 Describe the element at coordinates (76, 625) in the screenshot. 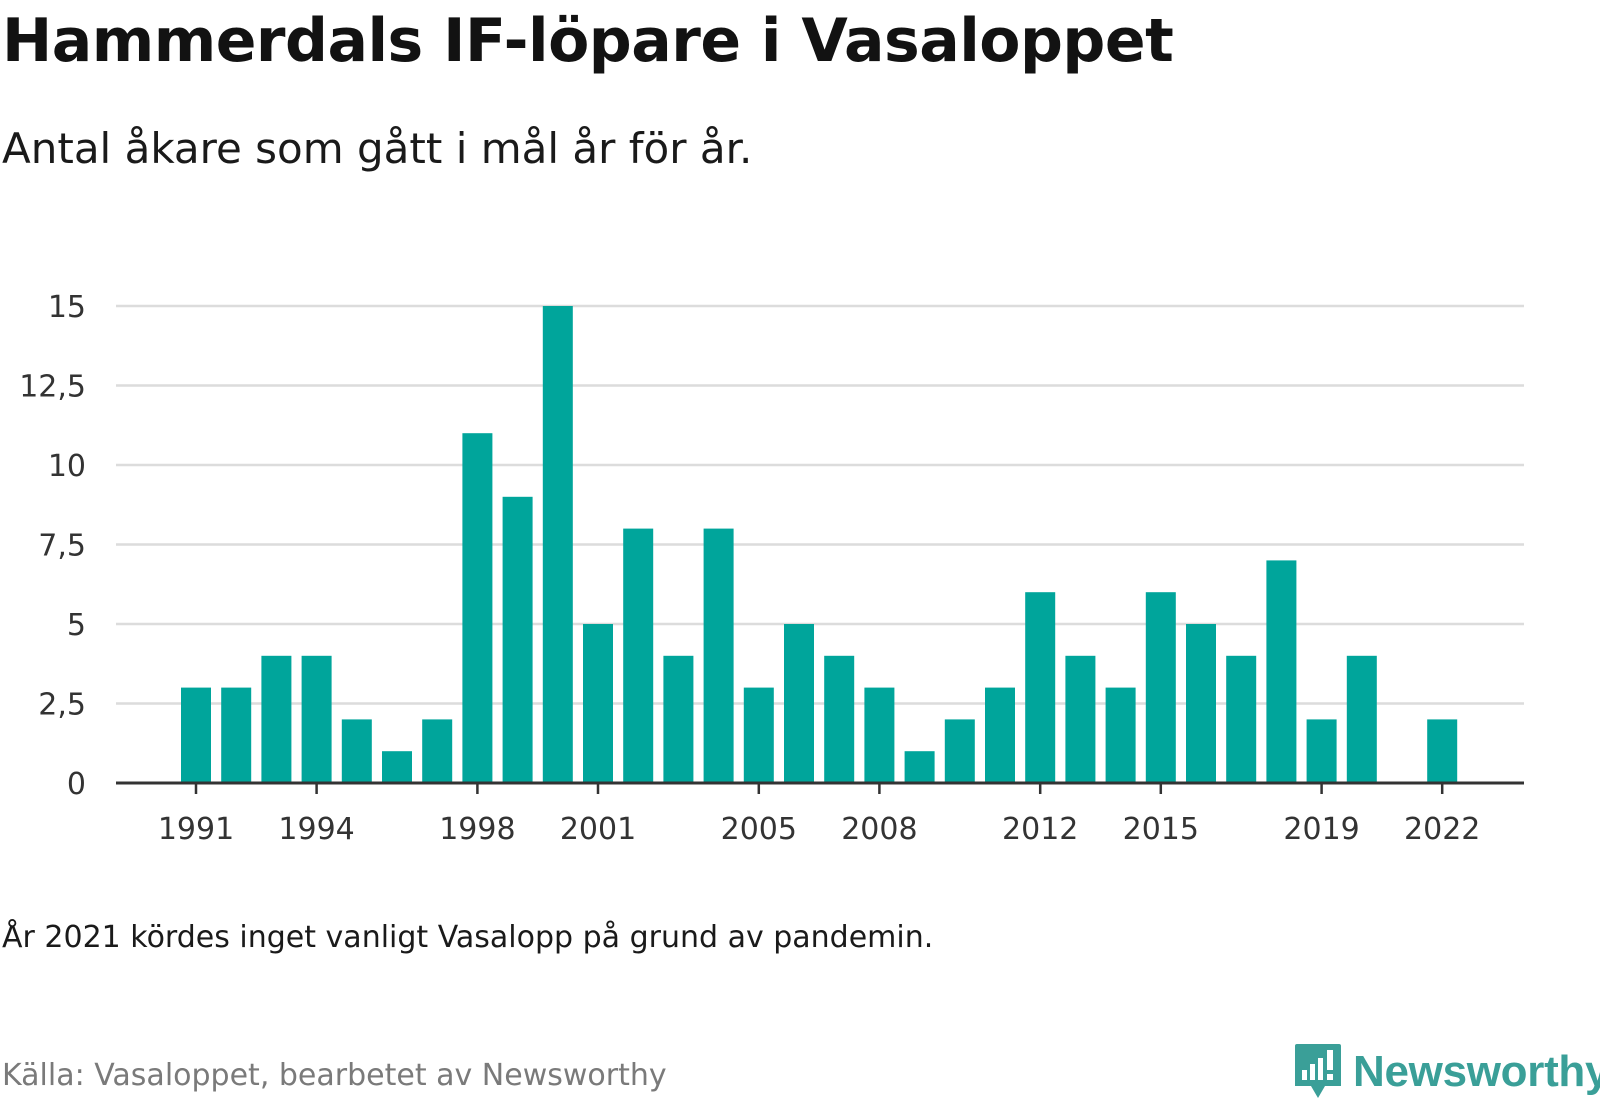

I see `y-tick-label: 5` at that location.